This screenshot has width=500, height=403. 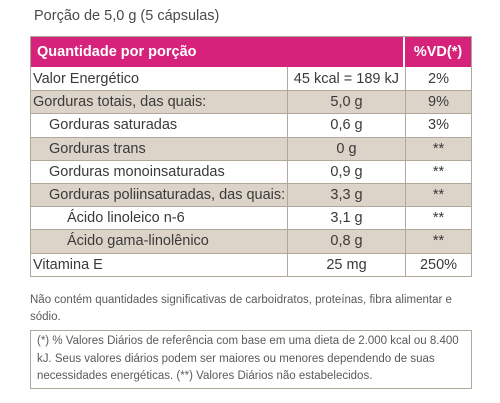 What do you see at coordinates (346, 241) in the screenshot?
I see `nutrient-amount: 0,8 g` at bounding box center [346, 241].